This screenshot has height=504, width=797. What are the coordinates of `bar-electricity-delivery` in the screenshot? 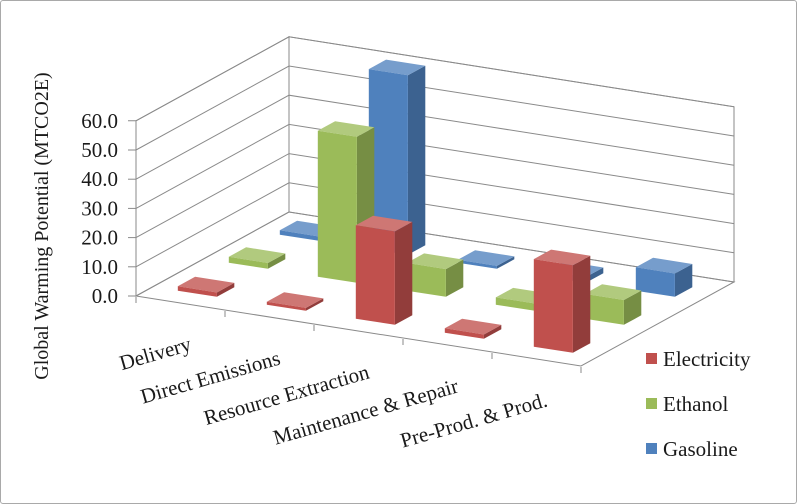 It's located at (206, 286).